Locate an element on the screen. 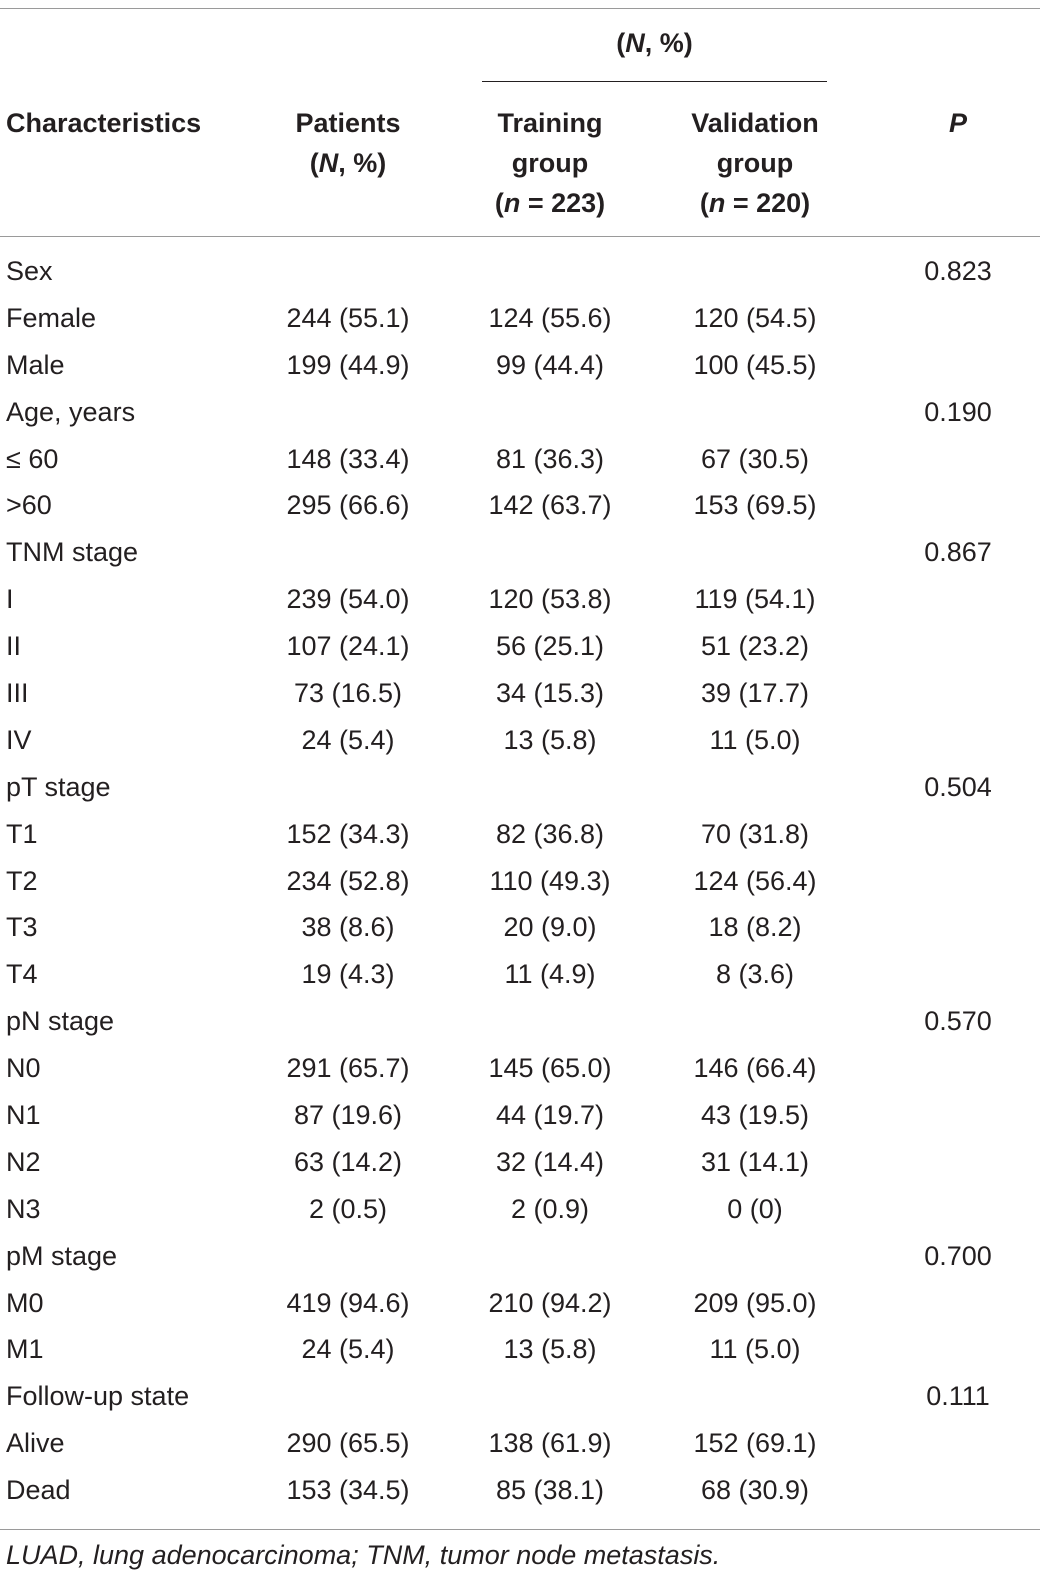 The image size is (1040, 1587). row-label: N2 is located at coordinates (23, 1161).